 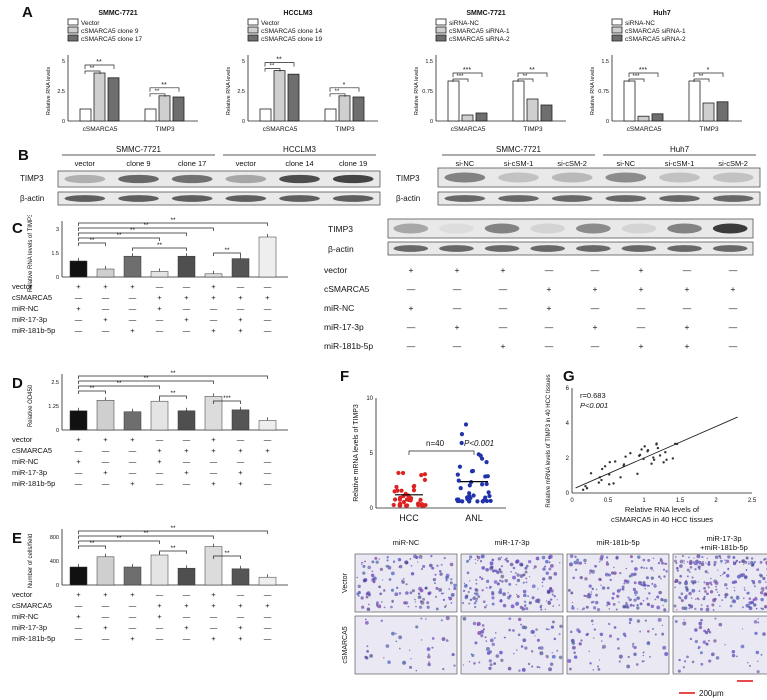 What do you see at coordinates (291, 31) in the screenshot?
I see `legend-label: cSMARCA5 clone 14` at bounding box center [291, 31].